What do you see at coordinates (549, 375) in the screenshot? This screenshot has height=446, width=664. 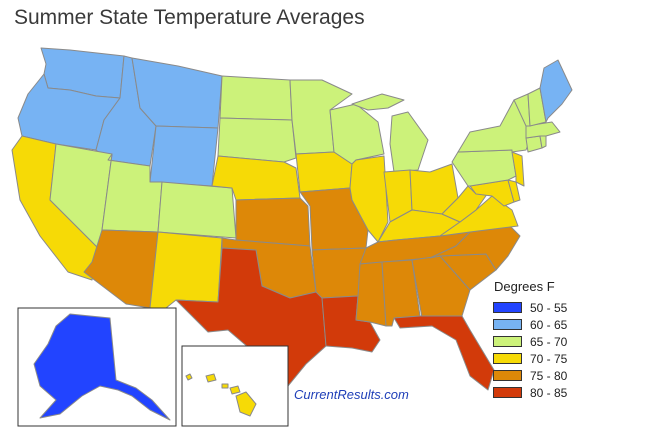 I see `legend-label: 75 - 80` at bounding box center [549, 375].